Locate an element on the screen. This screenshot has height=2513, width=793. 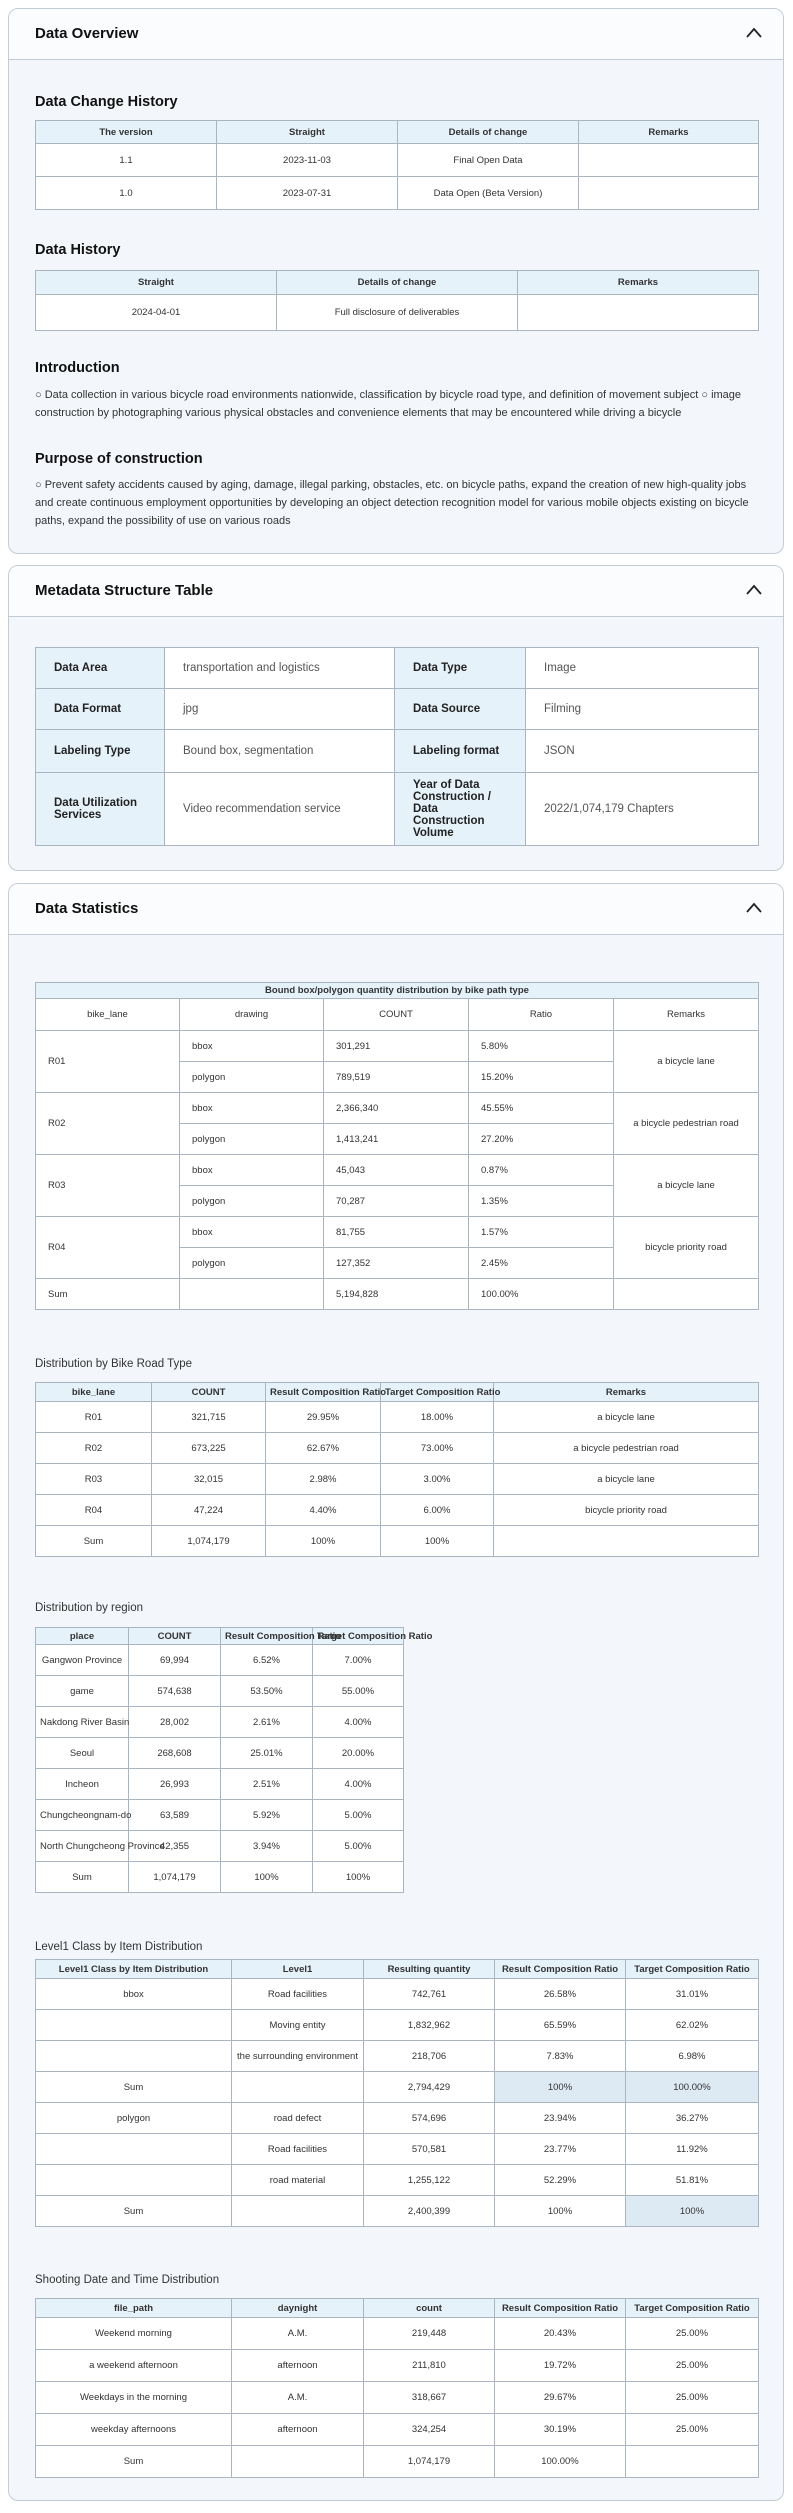
table-cell: 268,608 is located at coordinates (174, 1753).